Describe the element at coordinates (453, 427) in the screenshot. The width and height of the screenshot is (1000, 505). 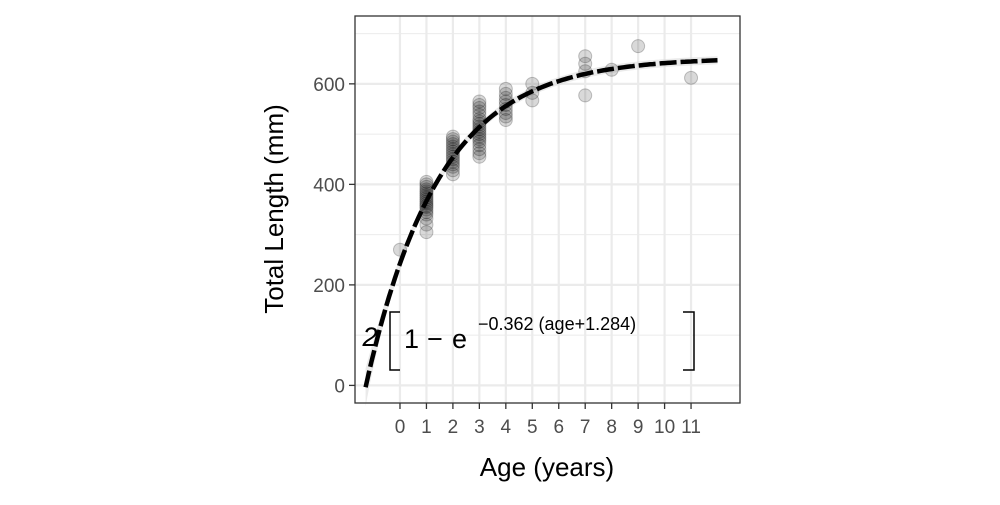
I see `x-tick-label: 2` at that location.